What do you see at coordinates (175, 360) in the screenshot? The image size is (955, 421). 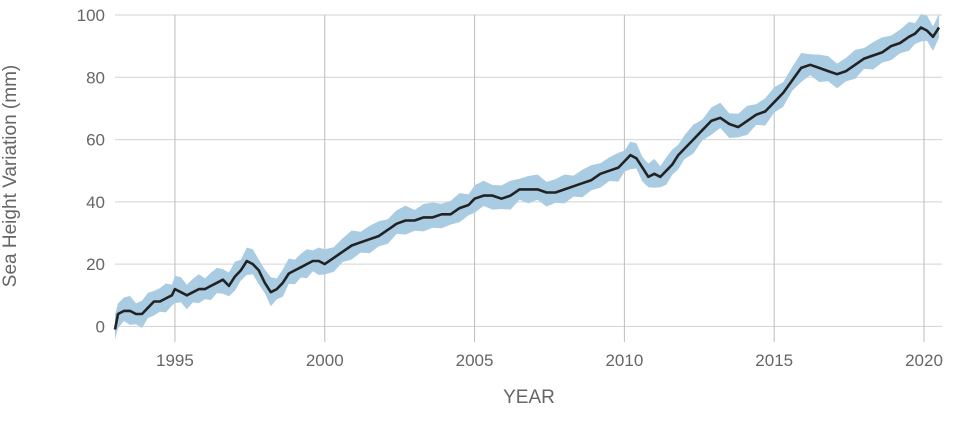 I see `x-tick-label: 1995` at bounding box center [175, 360].